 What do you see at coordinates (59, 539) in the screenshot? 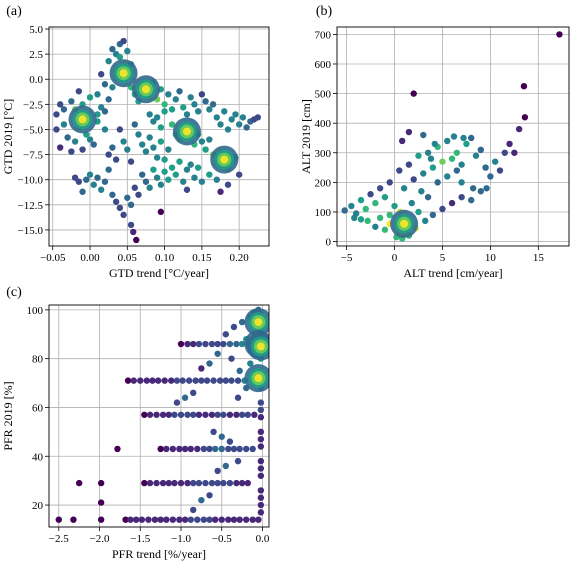
I see `x-tick-label: −2.5` at bounding box center [59, 539].